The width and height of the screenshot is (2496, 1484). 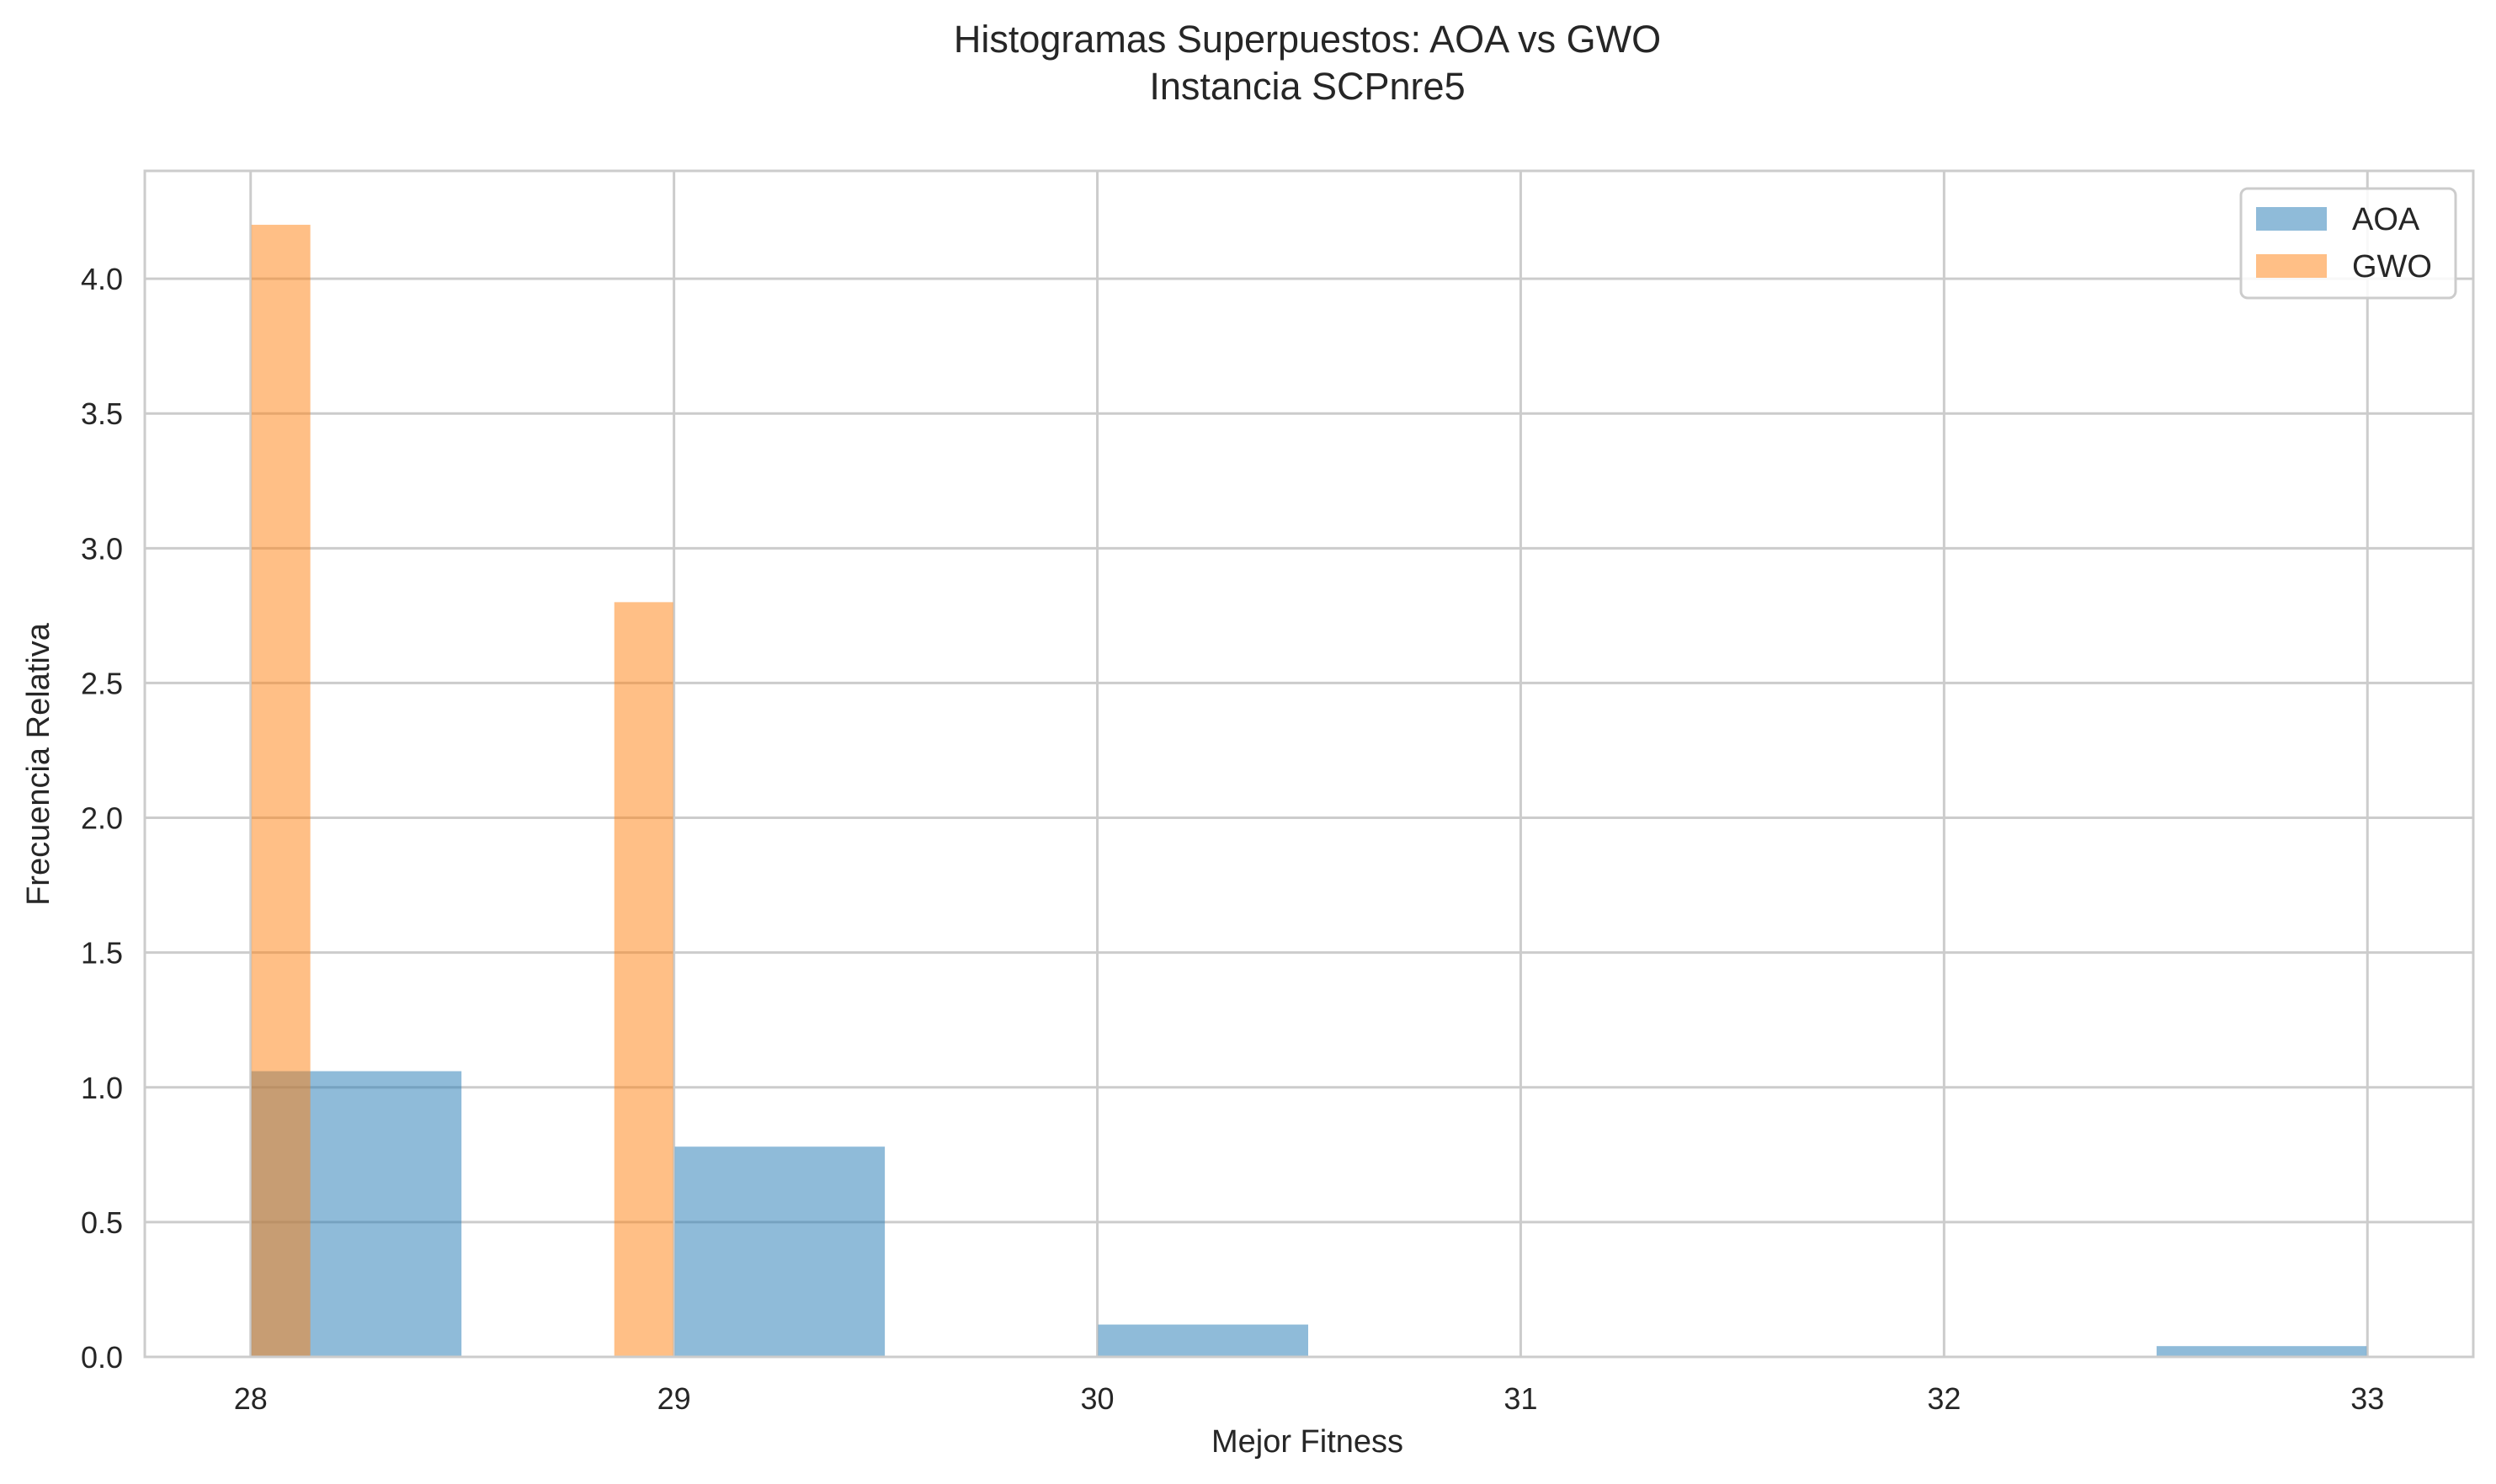 I want to click on x-tick-label: 33, so click(x=2367, y=1398).